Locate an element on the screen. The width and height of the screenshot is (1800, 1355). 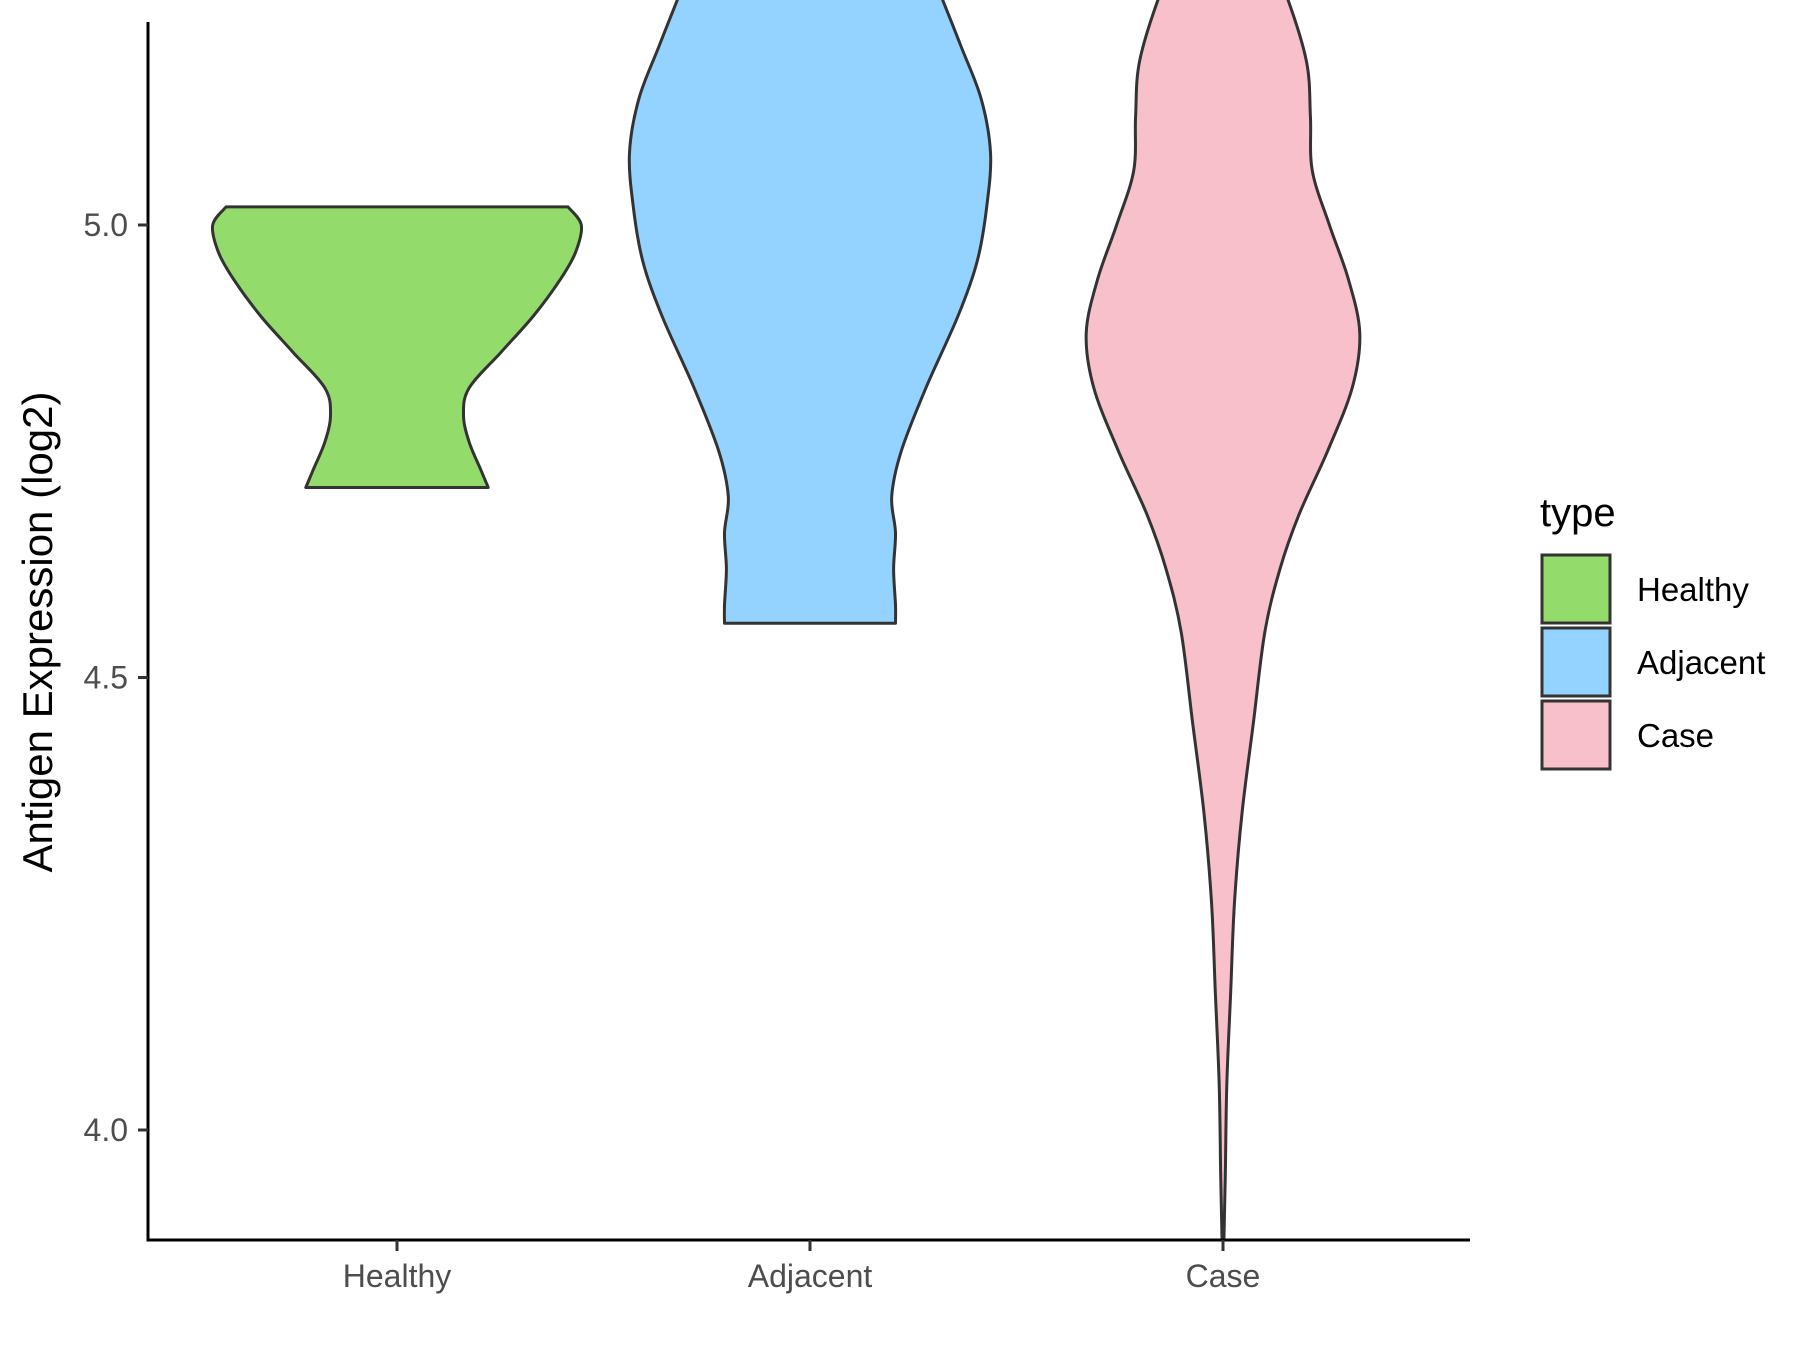
legend-key-adjacent is located at coordinates (1576, 662).